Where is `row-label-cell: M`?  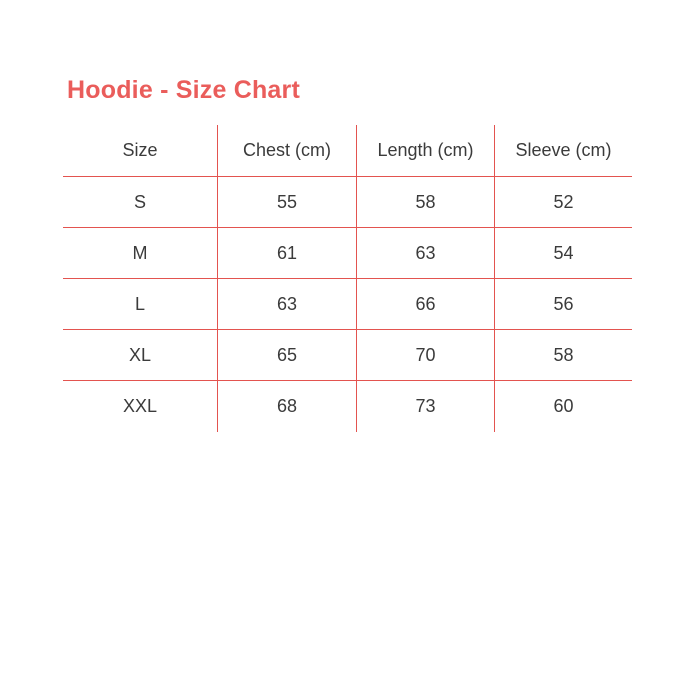
row-label-cell: M is located at coordinates (140, 253).